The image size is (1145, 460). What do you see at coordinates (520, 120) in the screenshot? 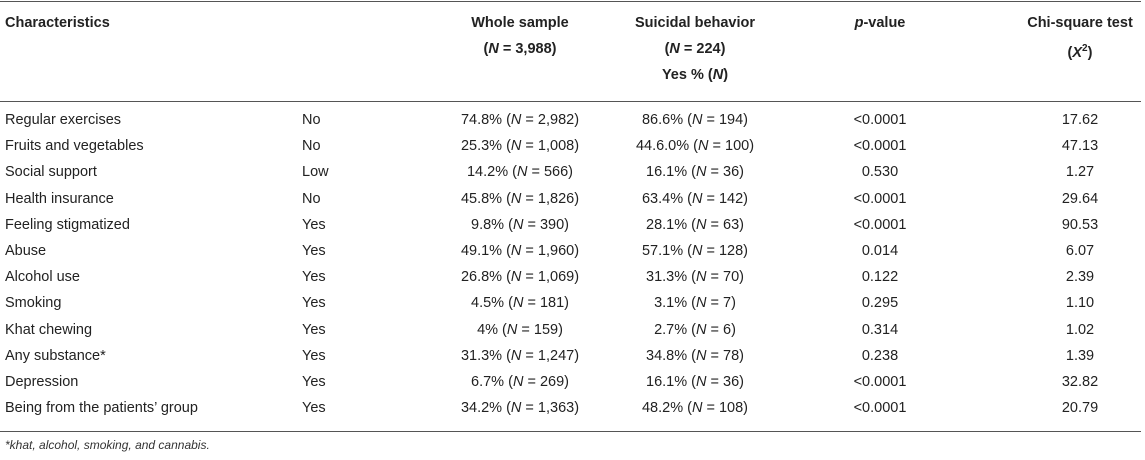
I see `cell-whole-sample: 74.8% (N = 2,982)` at bounding box center [520, 120].